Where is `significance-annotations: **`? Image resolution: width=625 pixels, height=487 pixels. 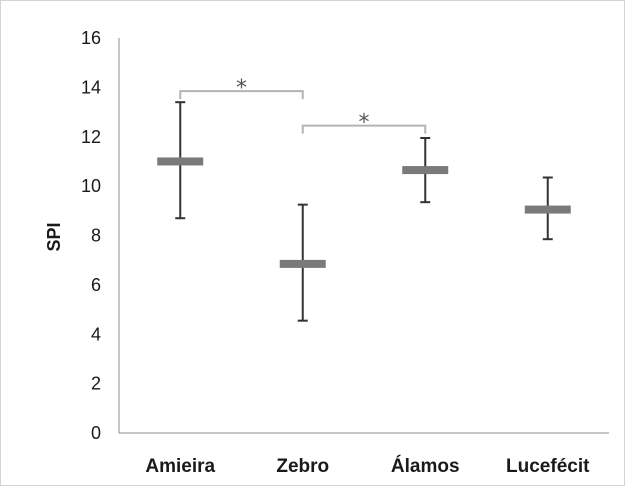 significance-annotations: ** is located at coordinates (303, 106).